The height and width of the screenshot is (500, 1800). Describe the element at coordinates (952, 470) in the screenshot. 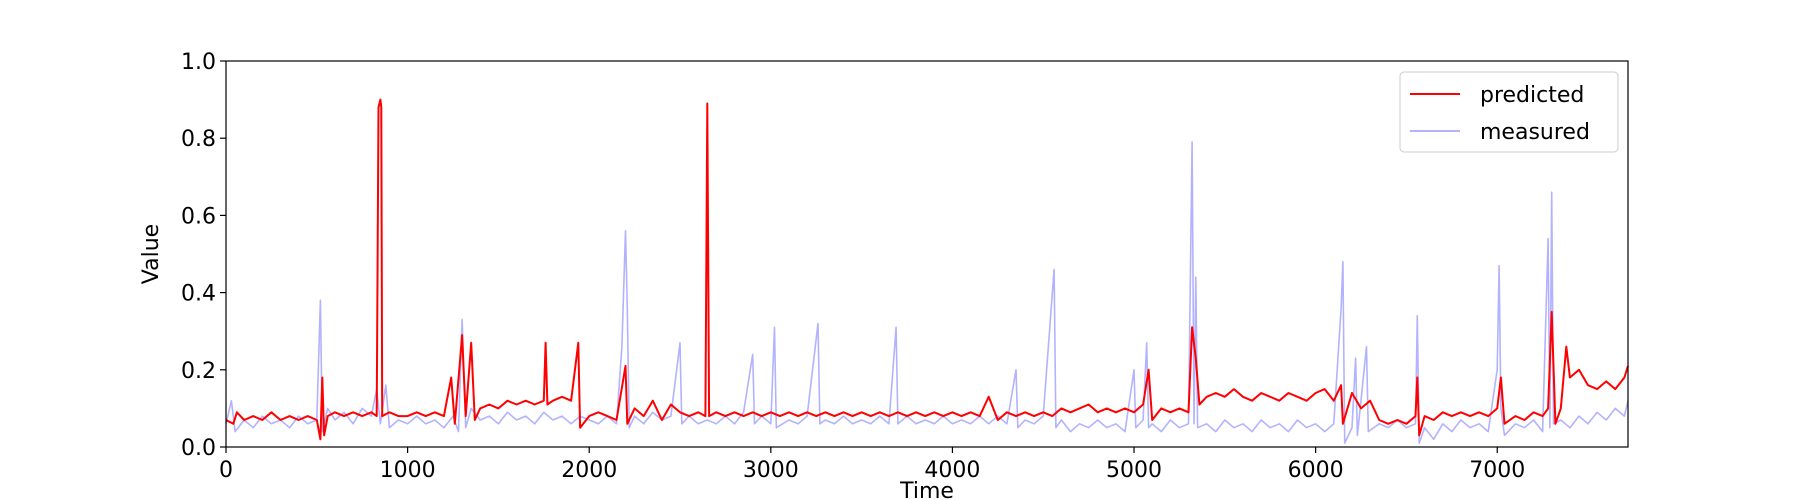

I see `x-tick-label: 4000` at that location.